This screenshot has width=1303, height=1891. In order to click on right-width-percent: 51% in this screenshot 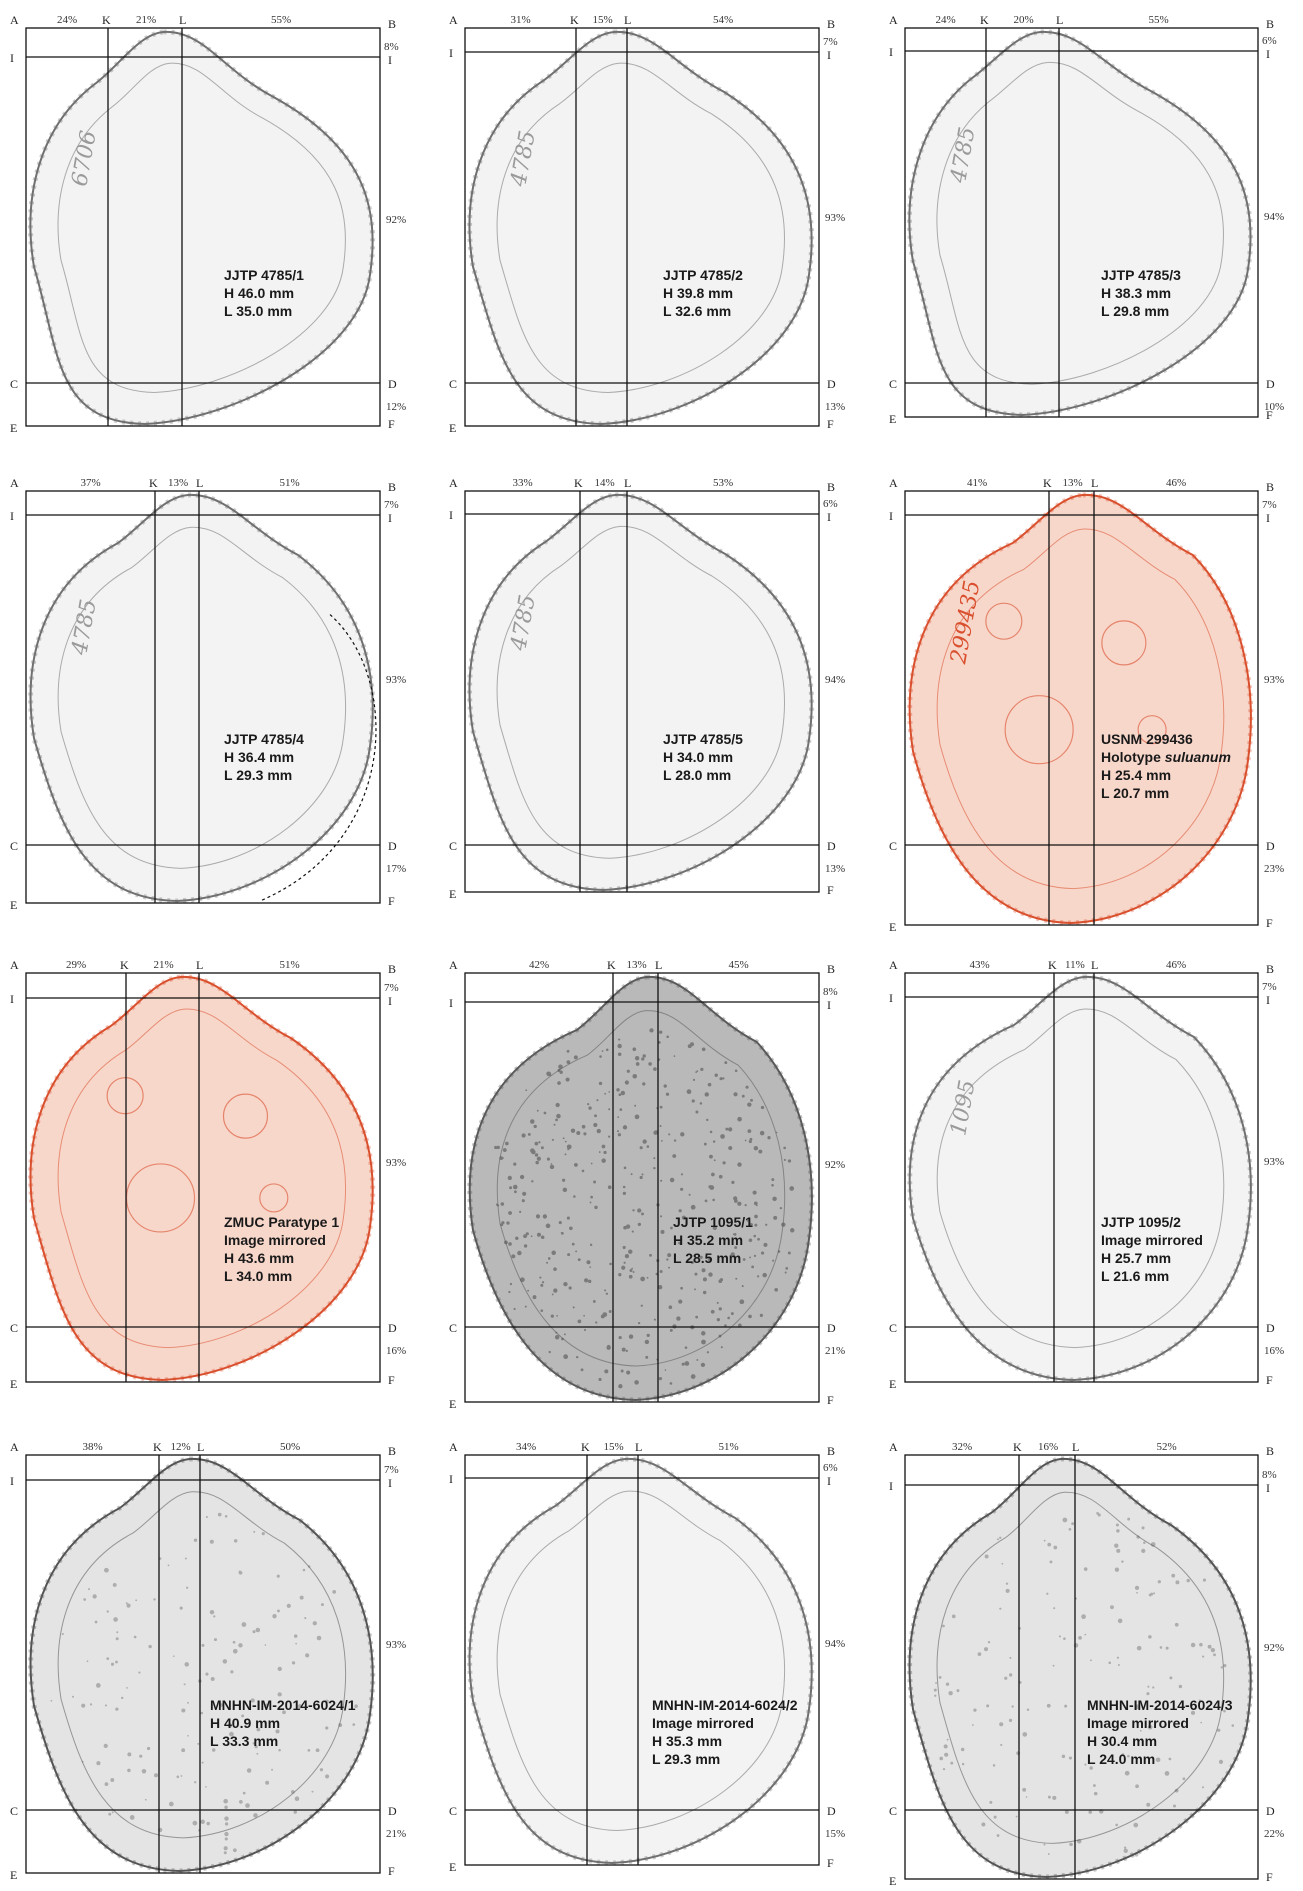, I will do `click(289, 965)`.